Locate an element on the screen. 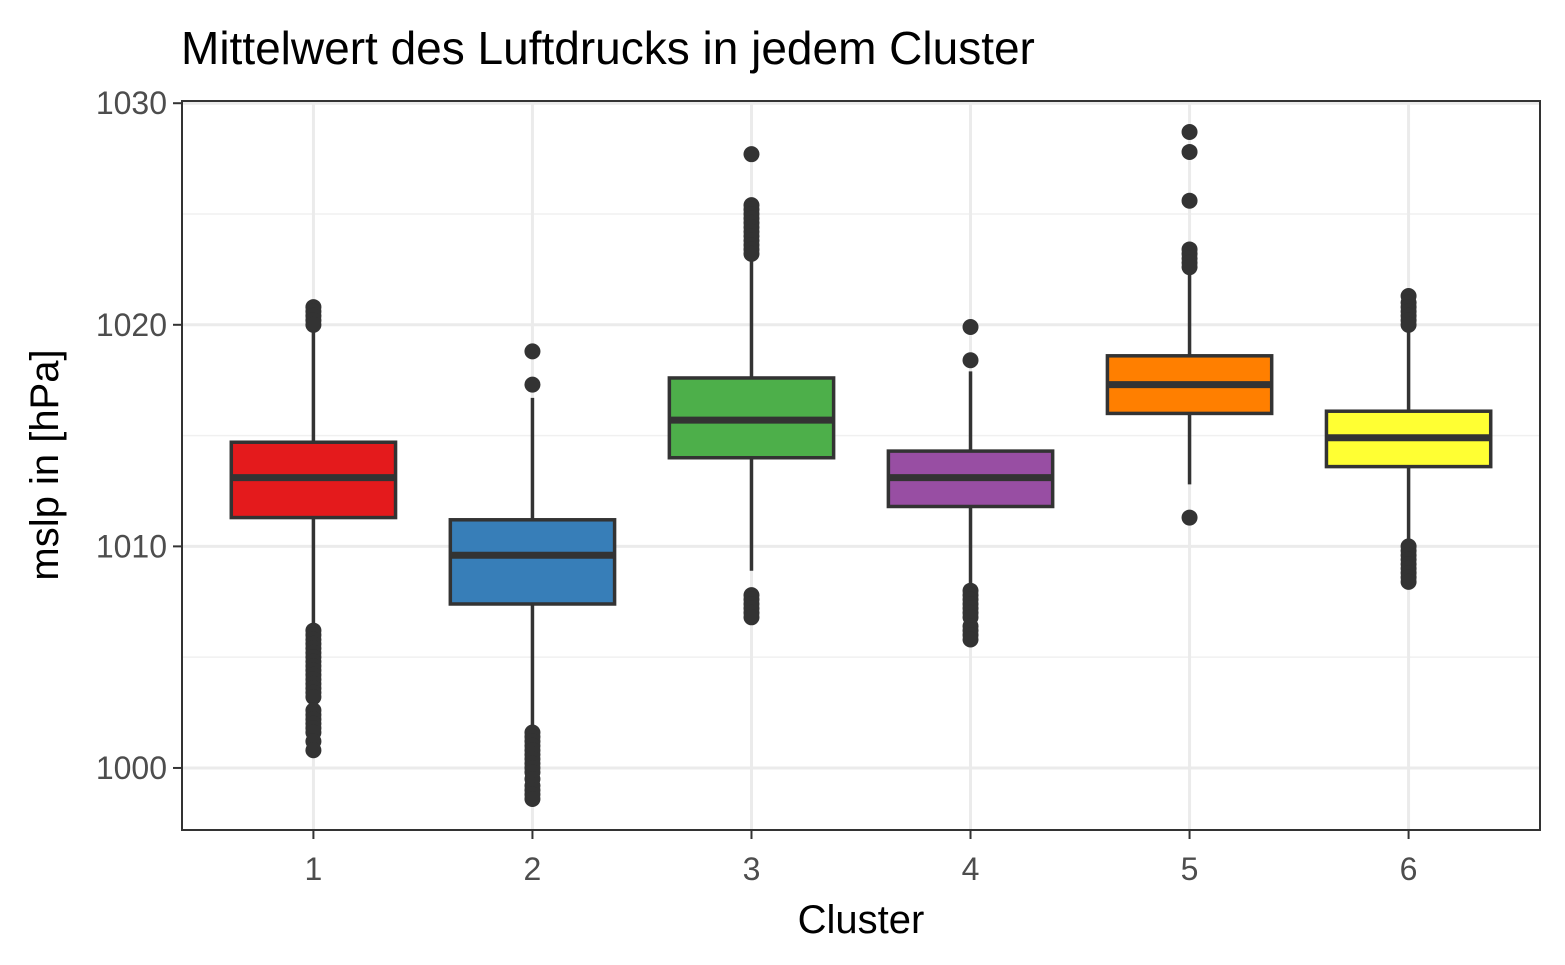 The height and width of the screenshot is (965, 1565). y-tick-label: 1020 is located at coordinates (131, 325).